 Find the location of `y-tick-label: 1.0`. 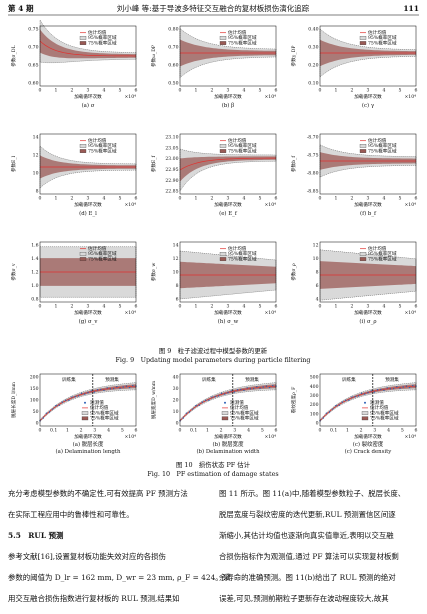

y-tick-label: 1.0 is located at coordinates (34, 286).